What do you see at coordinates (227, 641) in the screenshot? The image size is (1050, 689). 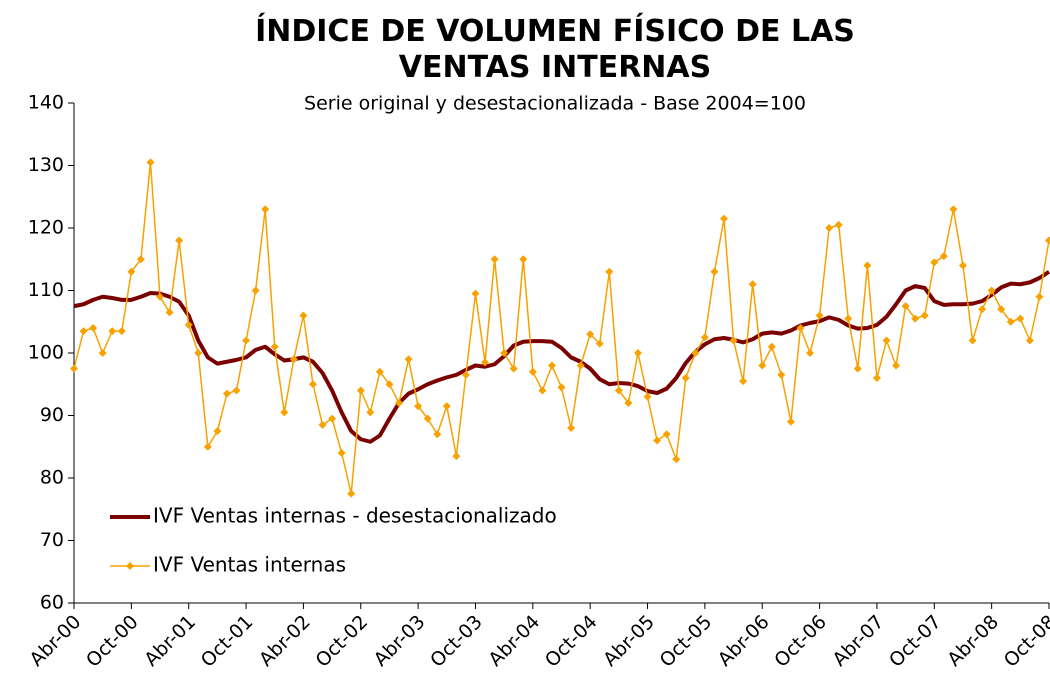 I see `x-tick-label: Oct-01` at bounding box center [227, 641].